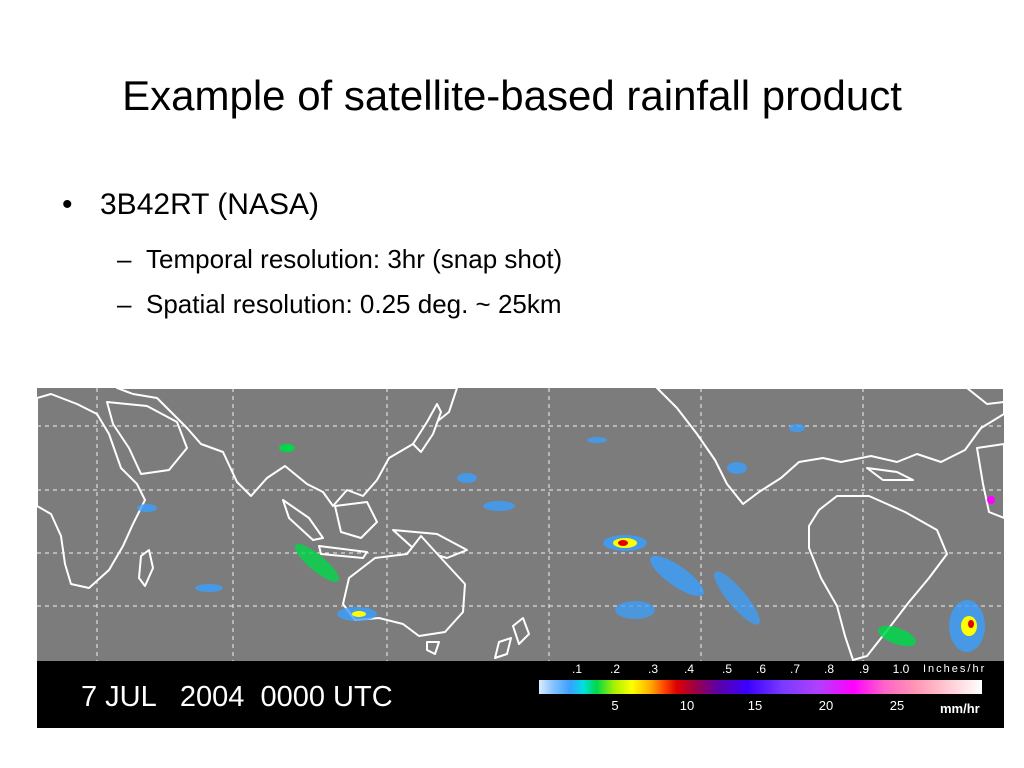 This screenshot has height=768, width=1024. Describe the element at coordinates (354, 304) in the screenshot. I see `sub-bullet-text: Spatial resolution: 0.25 deg. ~ 25km` at that location.